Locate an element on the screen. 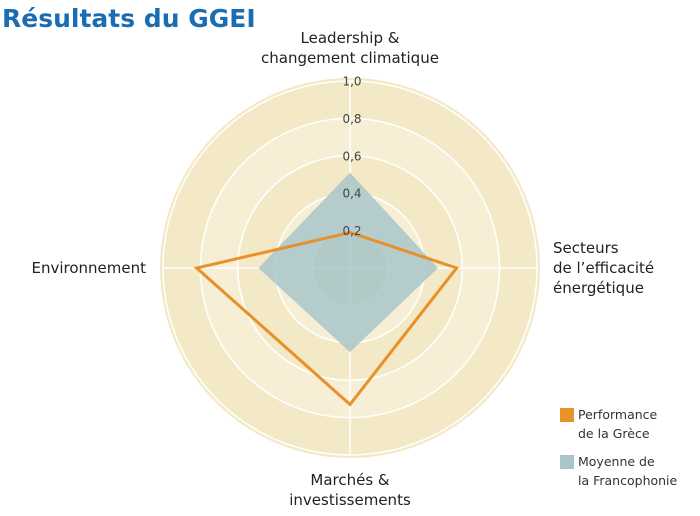 The height and width of the screenshot is (516, 700). axis-label: Marchés & investissements is located at coordinates (350, 490).